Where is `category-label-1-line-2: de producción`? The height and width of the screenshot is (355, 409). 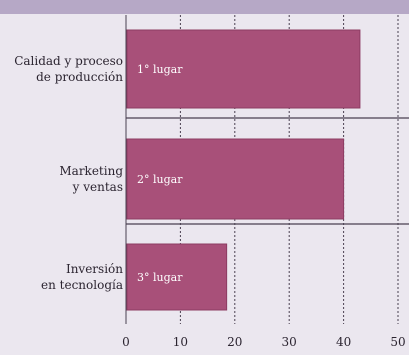 category-label-1-line-2: de producción is located at coordinates (79, 77).